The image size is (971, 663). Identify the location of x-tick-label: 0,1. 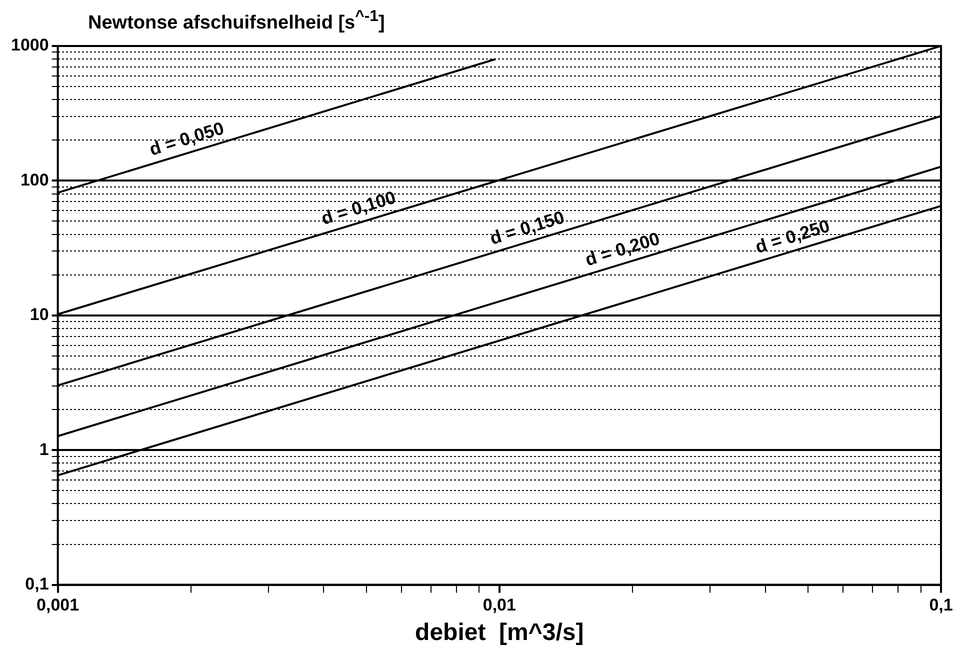
(941, 605).